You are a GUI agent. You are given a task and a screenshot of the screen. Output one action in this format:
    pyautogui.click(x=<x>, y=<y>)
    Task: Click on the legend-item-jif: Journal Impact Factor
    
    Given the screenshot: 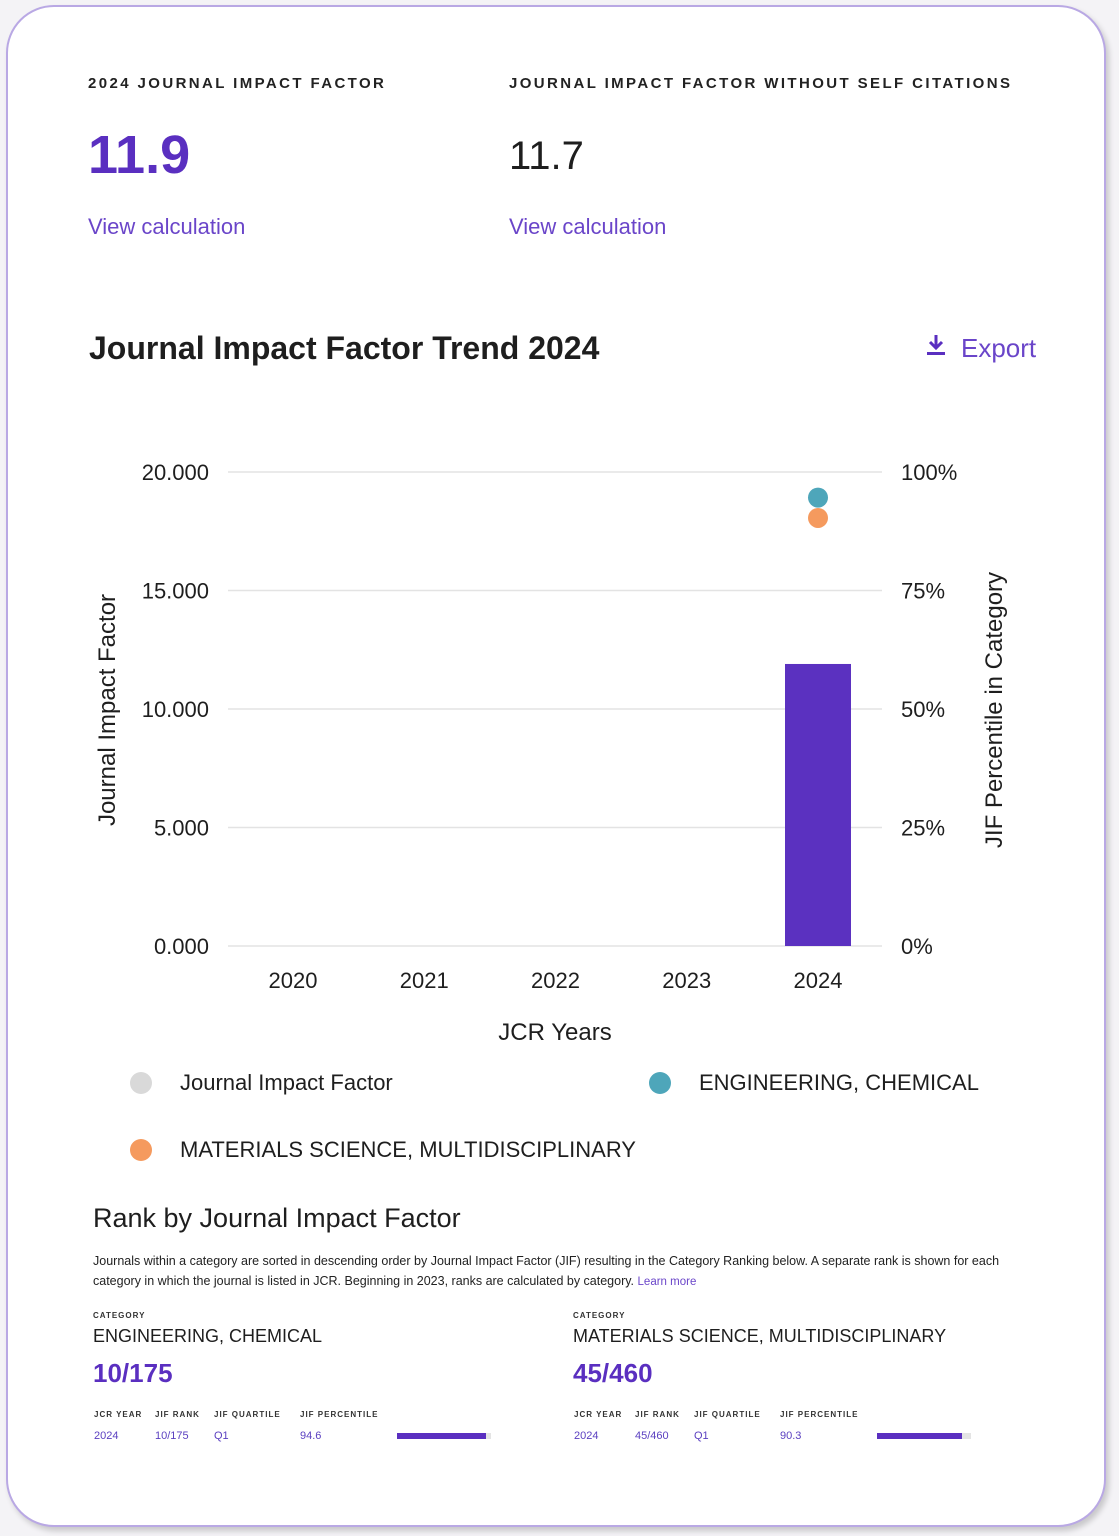 What is the action you would take?
    pyautogui.click(x=261, y=1083)
    